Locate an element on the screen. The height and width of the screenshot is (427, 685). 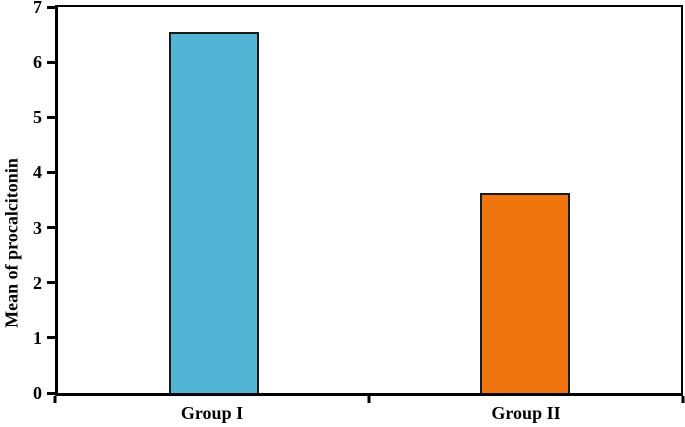
y-tick-label: 2 is located at coordinates (37, 282).